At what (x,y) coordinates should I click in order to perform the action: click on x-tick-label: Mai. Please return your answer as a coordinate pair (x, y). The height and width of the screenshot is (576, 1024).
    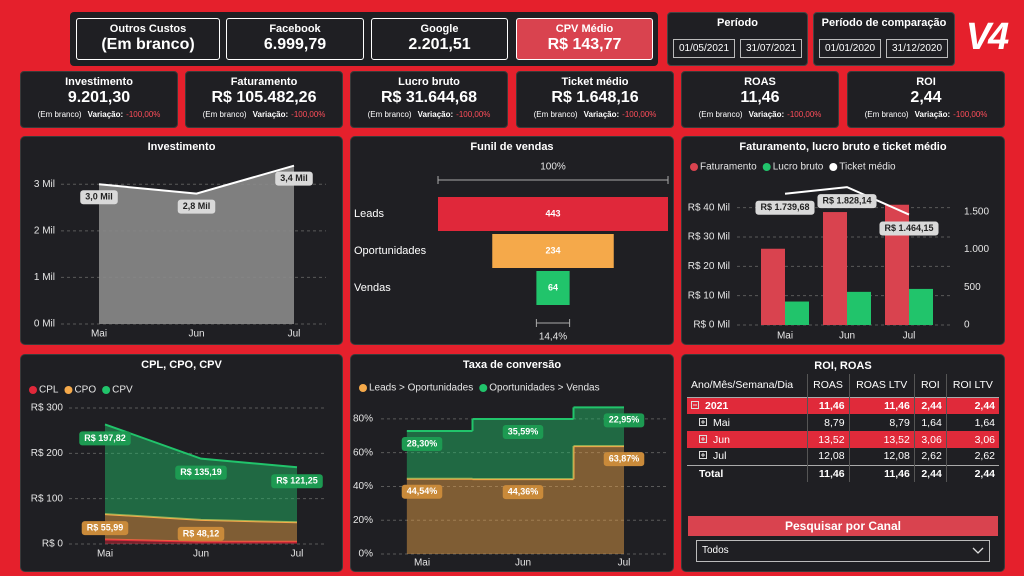
    Looking at the image, I should click on (785, 336).